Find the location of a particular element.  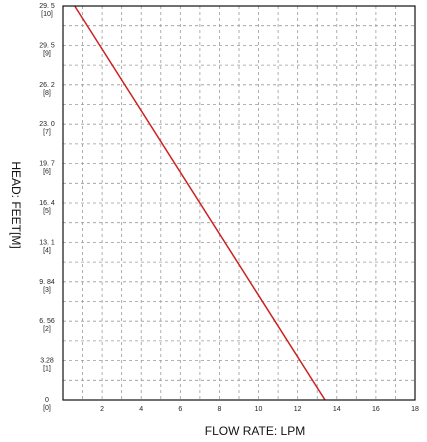

y-tick-label-meters: [2] is located at coordinates (47, 329).